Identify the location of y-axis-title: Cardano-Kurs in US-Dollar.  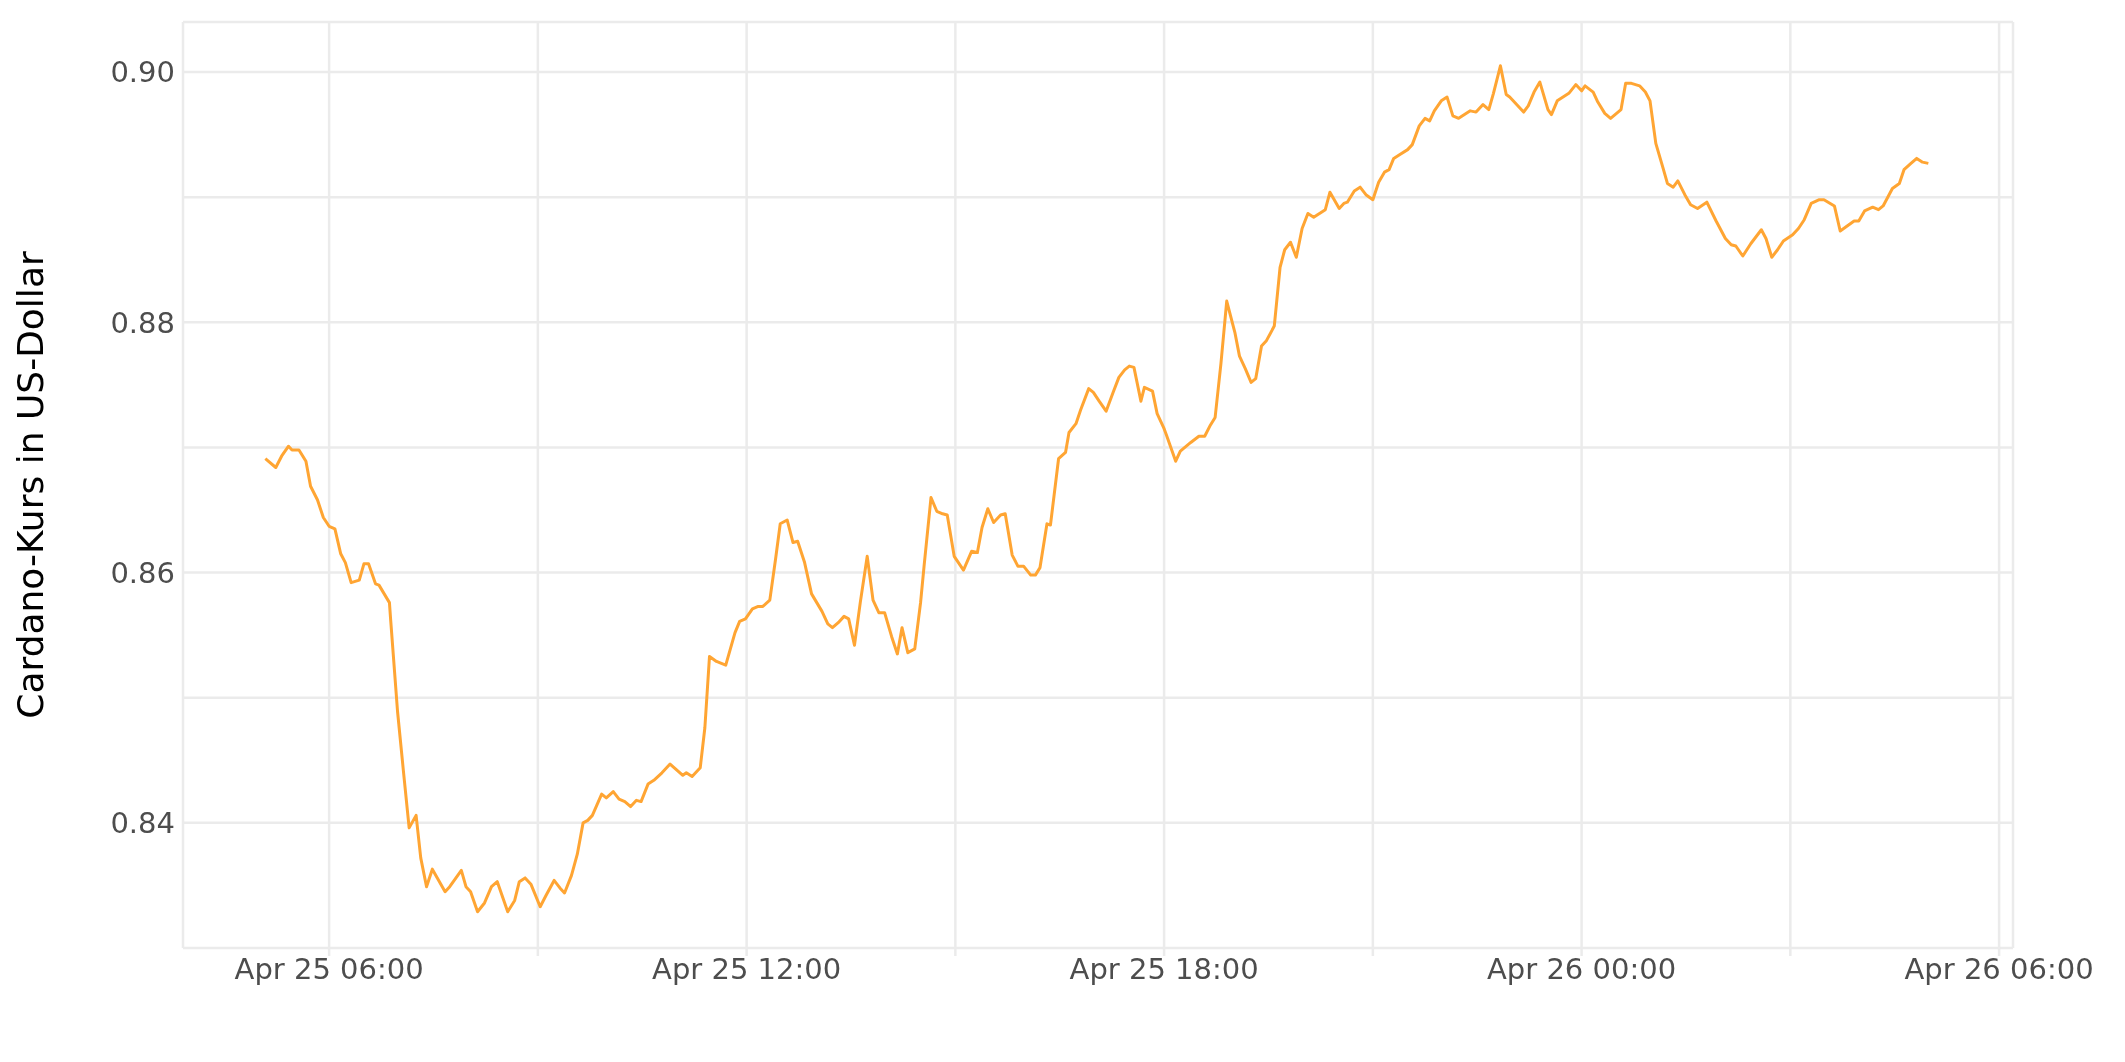
(30, 485).